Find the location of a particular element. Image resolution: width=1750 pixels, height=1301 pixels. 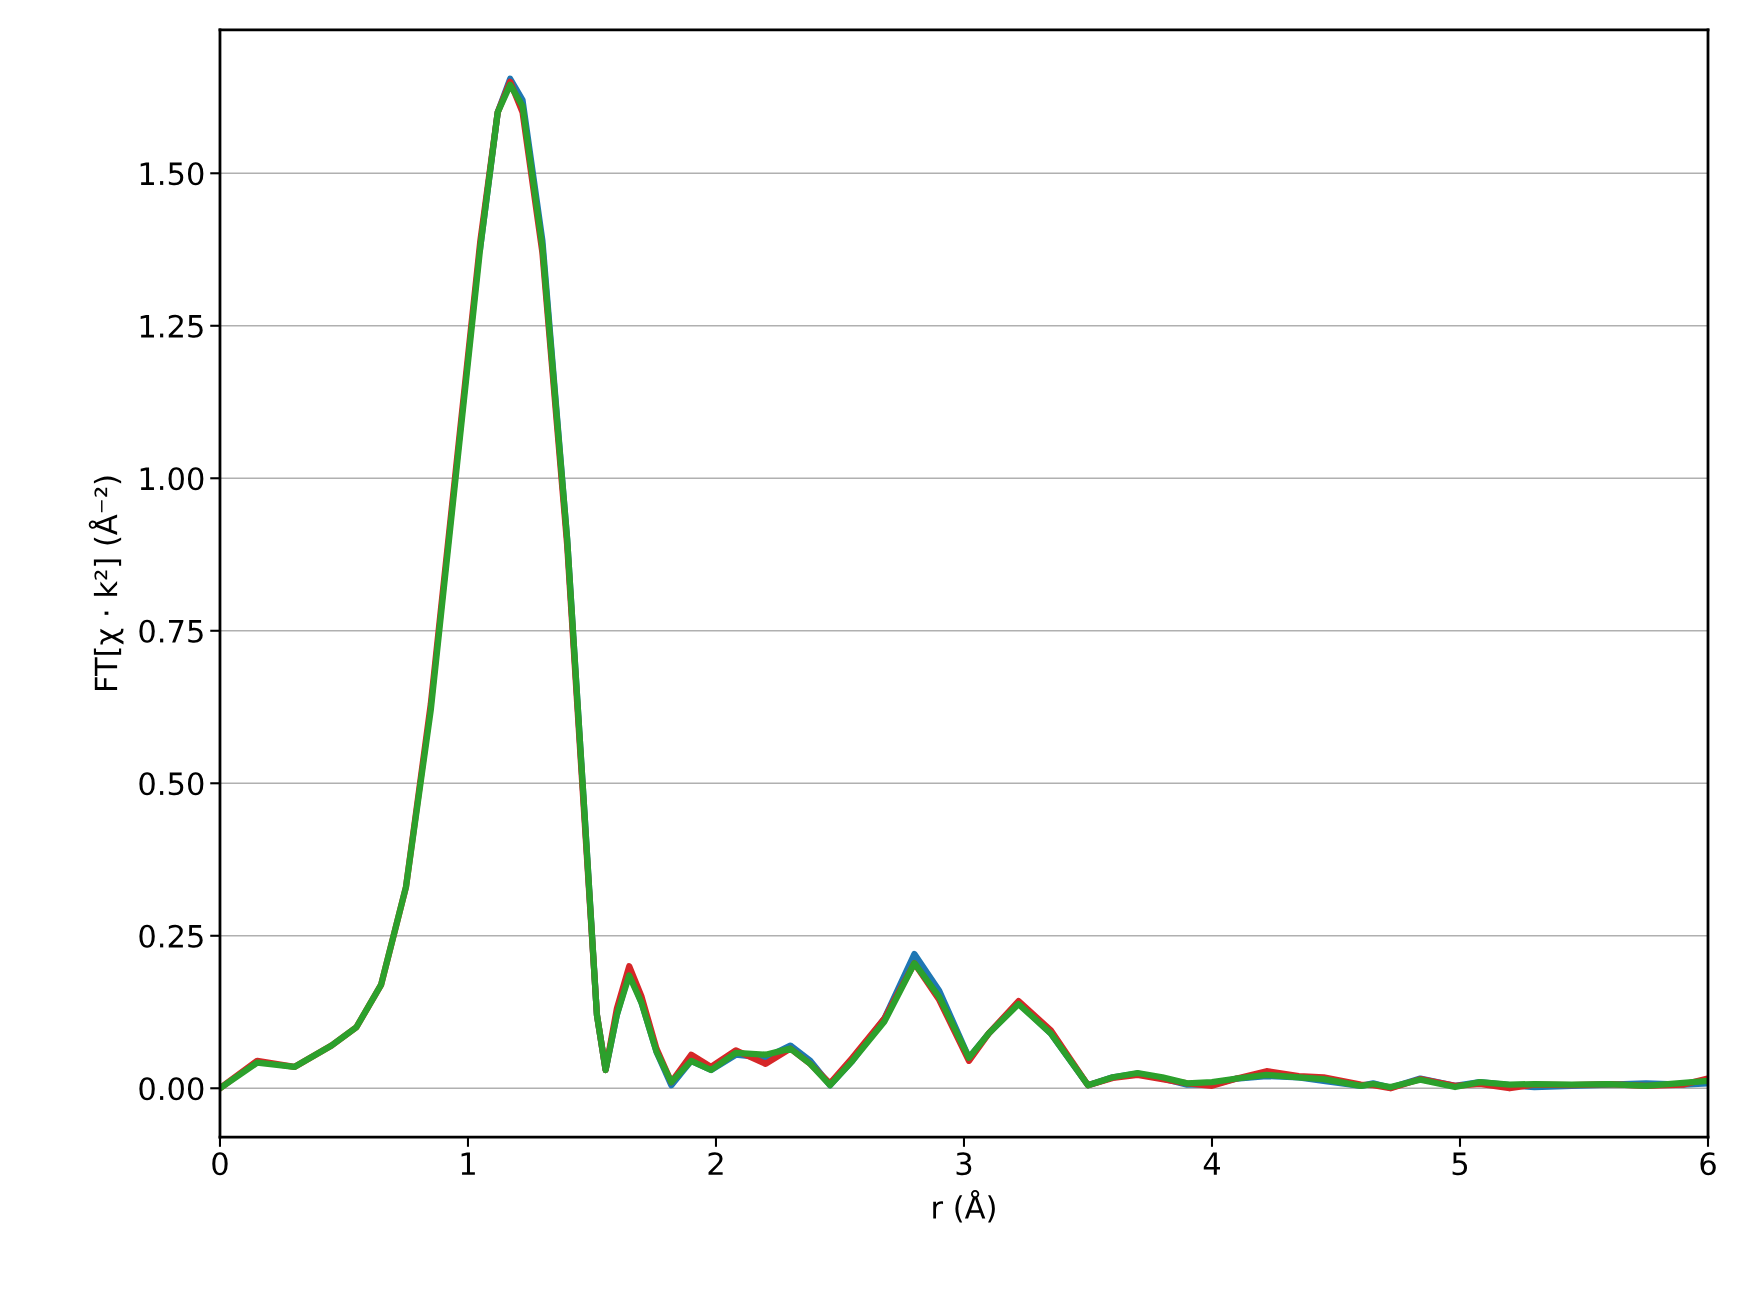

y-tick-label: 0.75 is located at coordinates (171, 631).